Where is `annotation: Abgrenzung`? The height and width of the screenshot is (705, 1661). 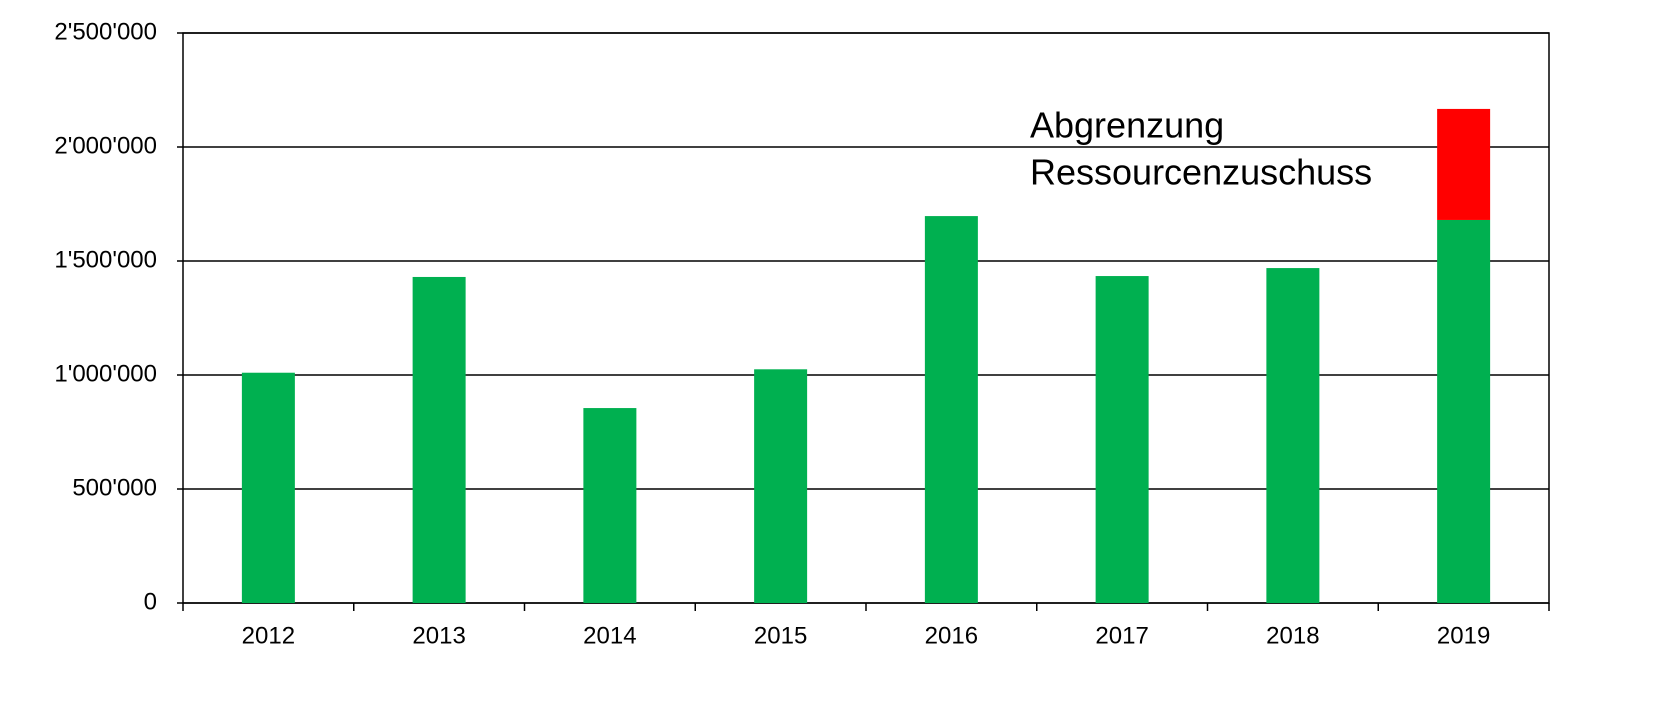 annotation: Abgrenzung is located at coordinates (1127, 125).